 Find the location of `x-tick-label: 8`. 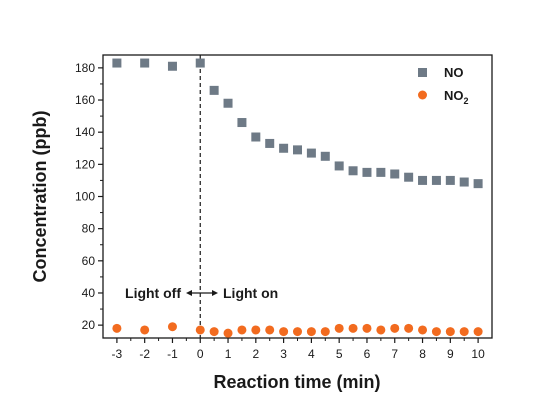

x-tick-label: 8 is located at coordinates (422, 354).